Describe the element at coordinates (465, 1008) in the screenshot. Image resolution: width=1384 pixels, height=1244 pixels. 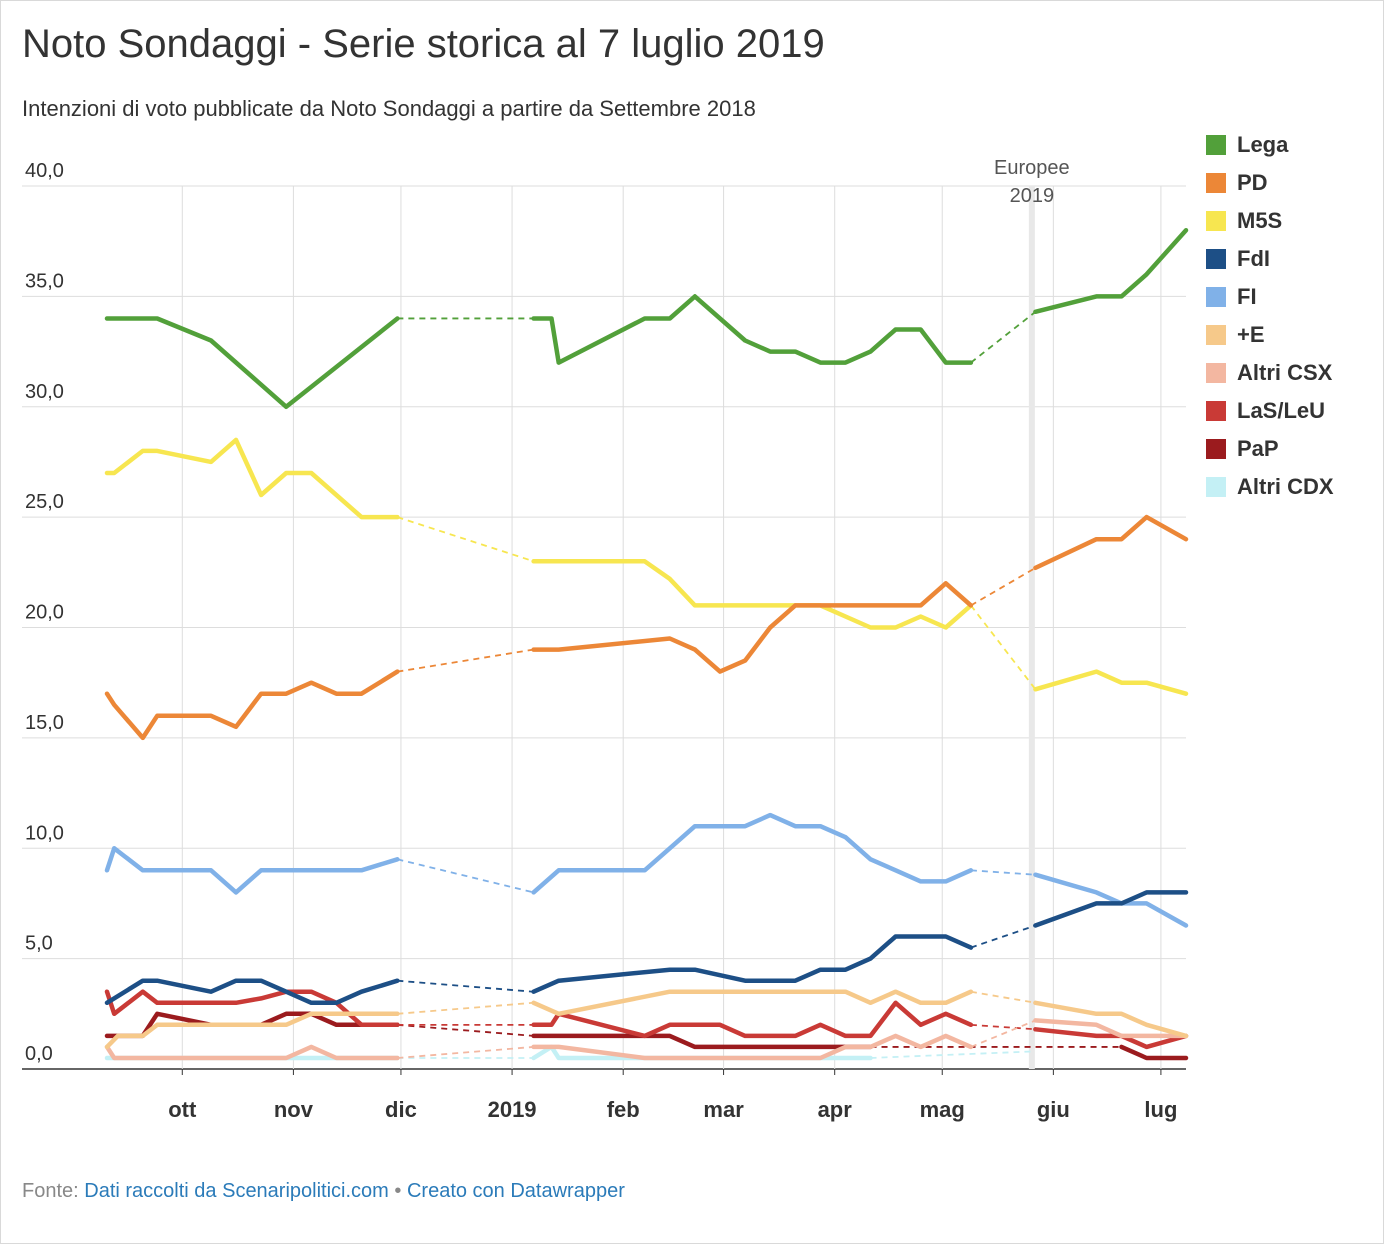
I see `series-gap-e` at that location.